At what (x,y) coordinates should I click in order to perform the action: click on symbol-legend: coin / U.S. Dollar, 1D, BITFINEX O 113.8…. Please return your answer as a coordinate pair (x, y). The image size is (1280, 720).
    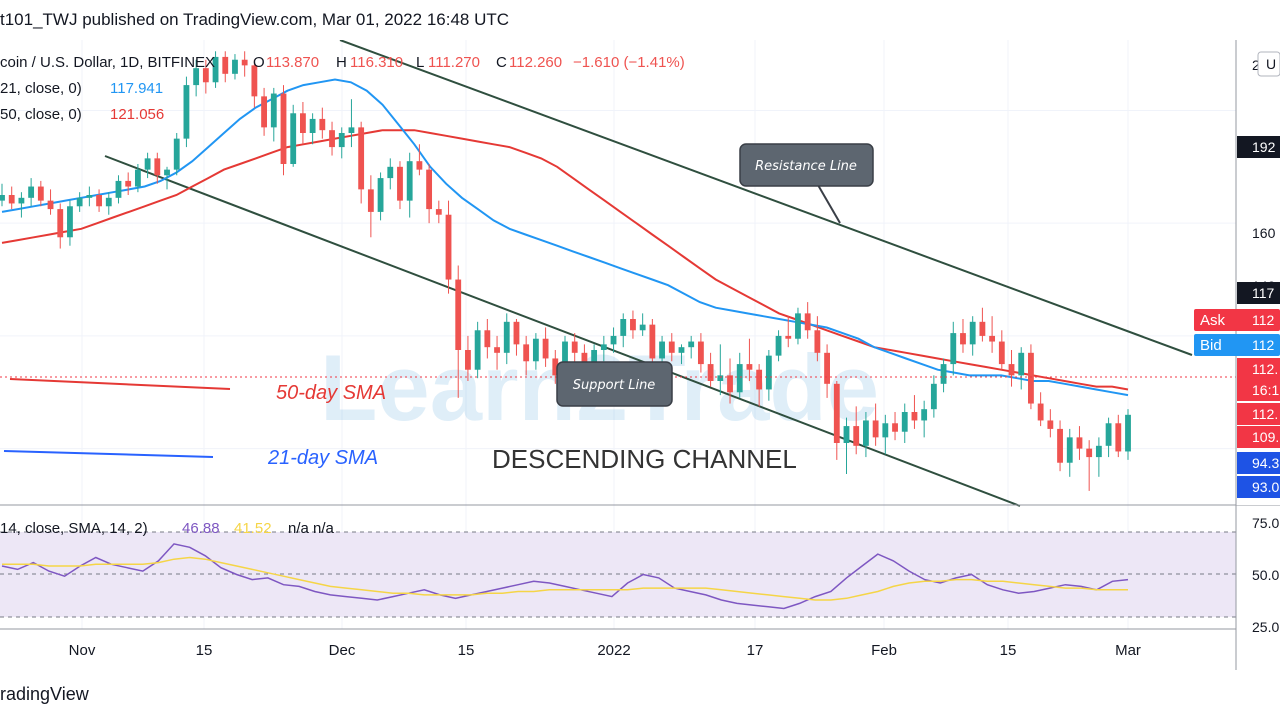
    Looking at the image, I should click on (342, 88).